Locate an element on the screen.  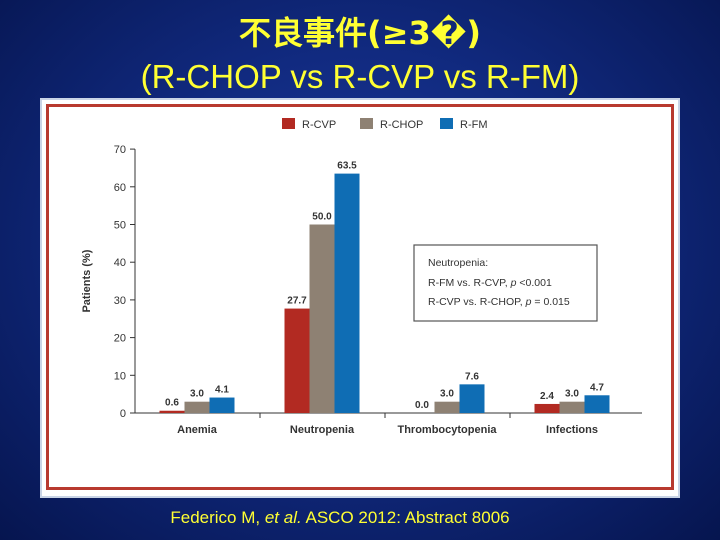
bar-r-chop-anemia is located at coordinates (197, 407).